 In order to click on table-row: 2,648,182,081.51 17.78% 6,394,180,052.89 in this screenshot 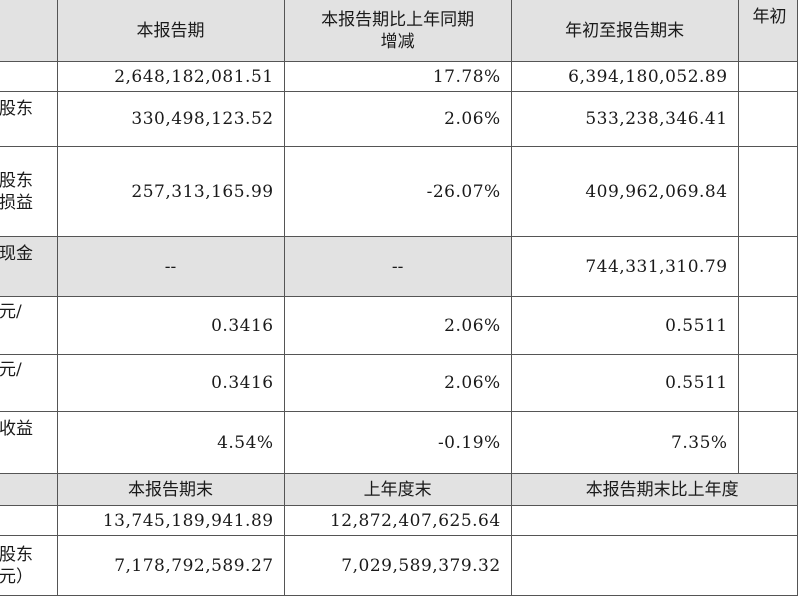, I will do `click(399, 76)`.